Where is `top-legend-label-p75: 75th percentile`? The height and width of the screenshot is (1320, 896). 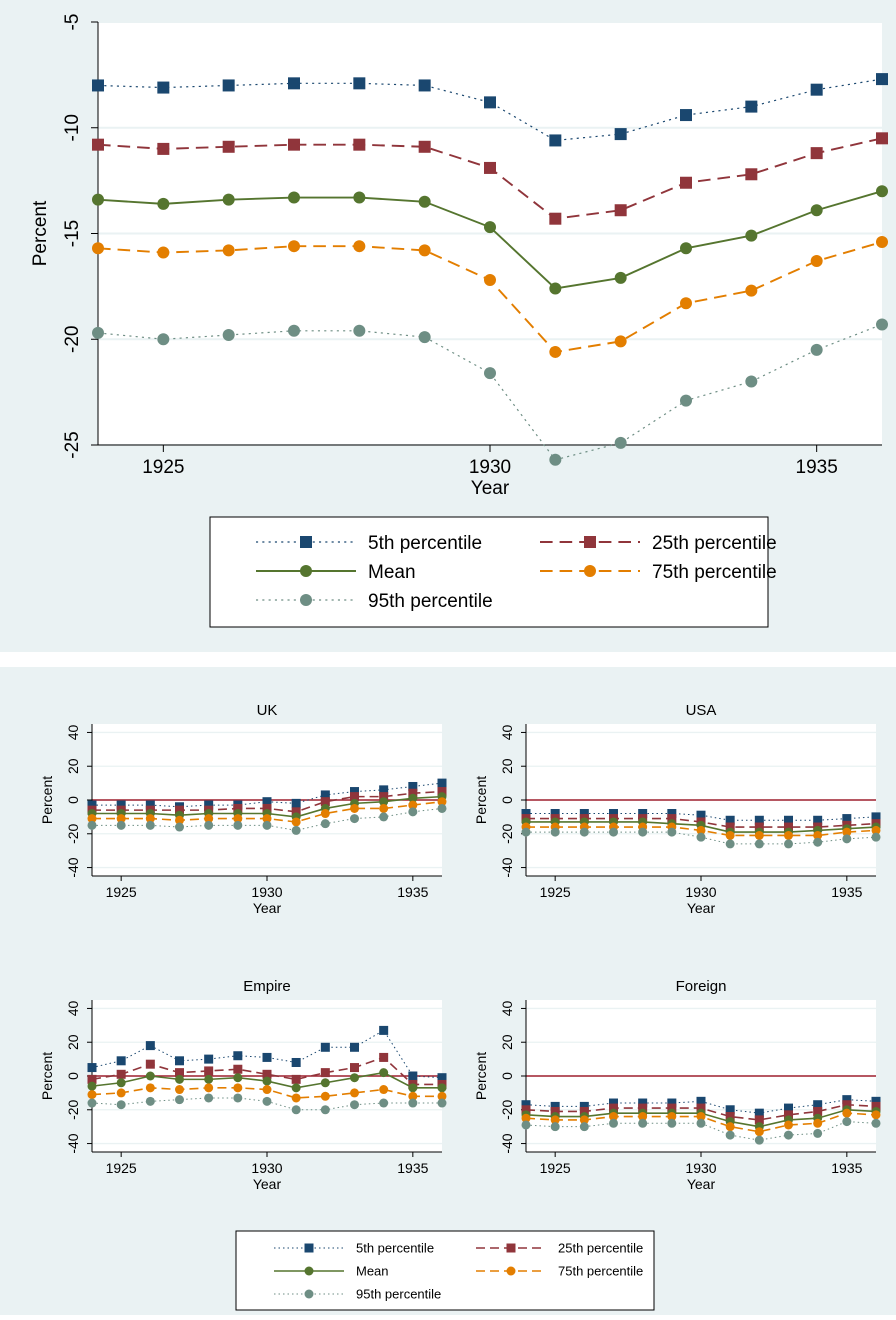
top-legend-label-p75: 75th percentile is located at coordinates (714, 572).